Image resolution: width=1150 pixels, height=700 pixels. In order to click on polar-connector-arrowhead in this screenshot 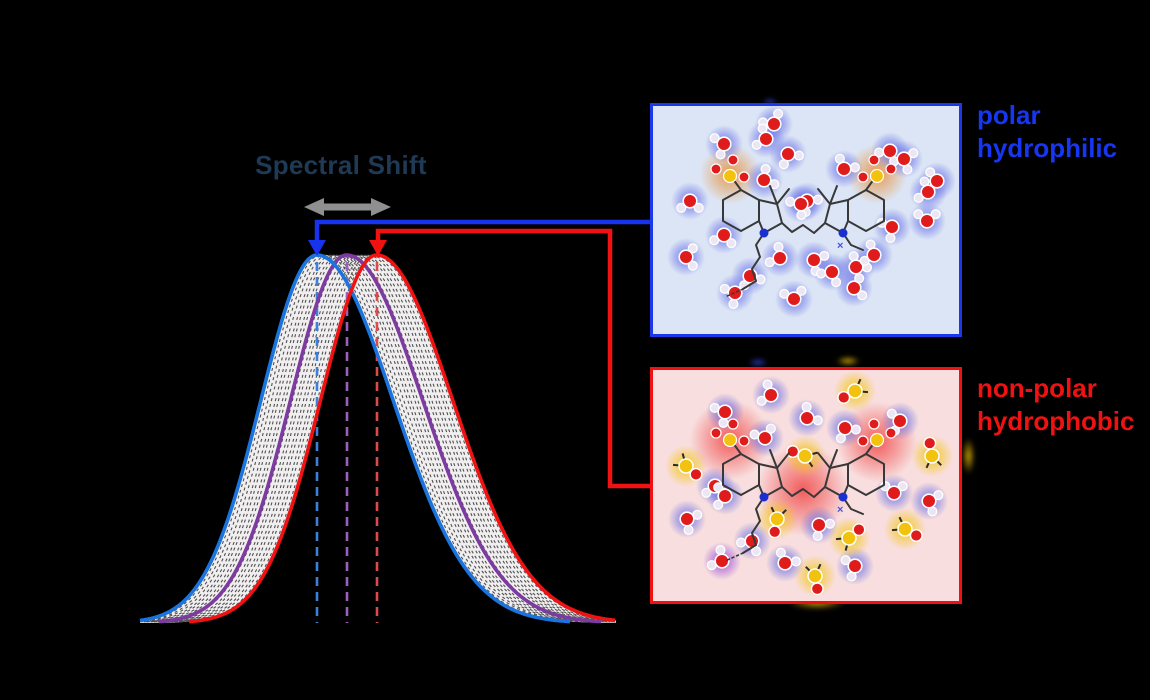, I will do `click(317, 248)`.